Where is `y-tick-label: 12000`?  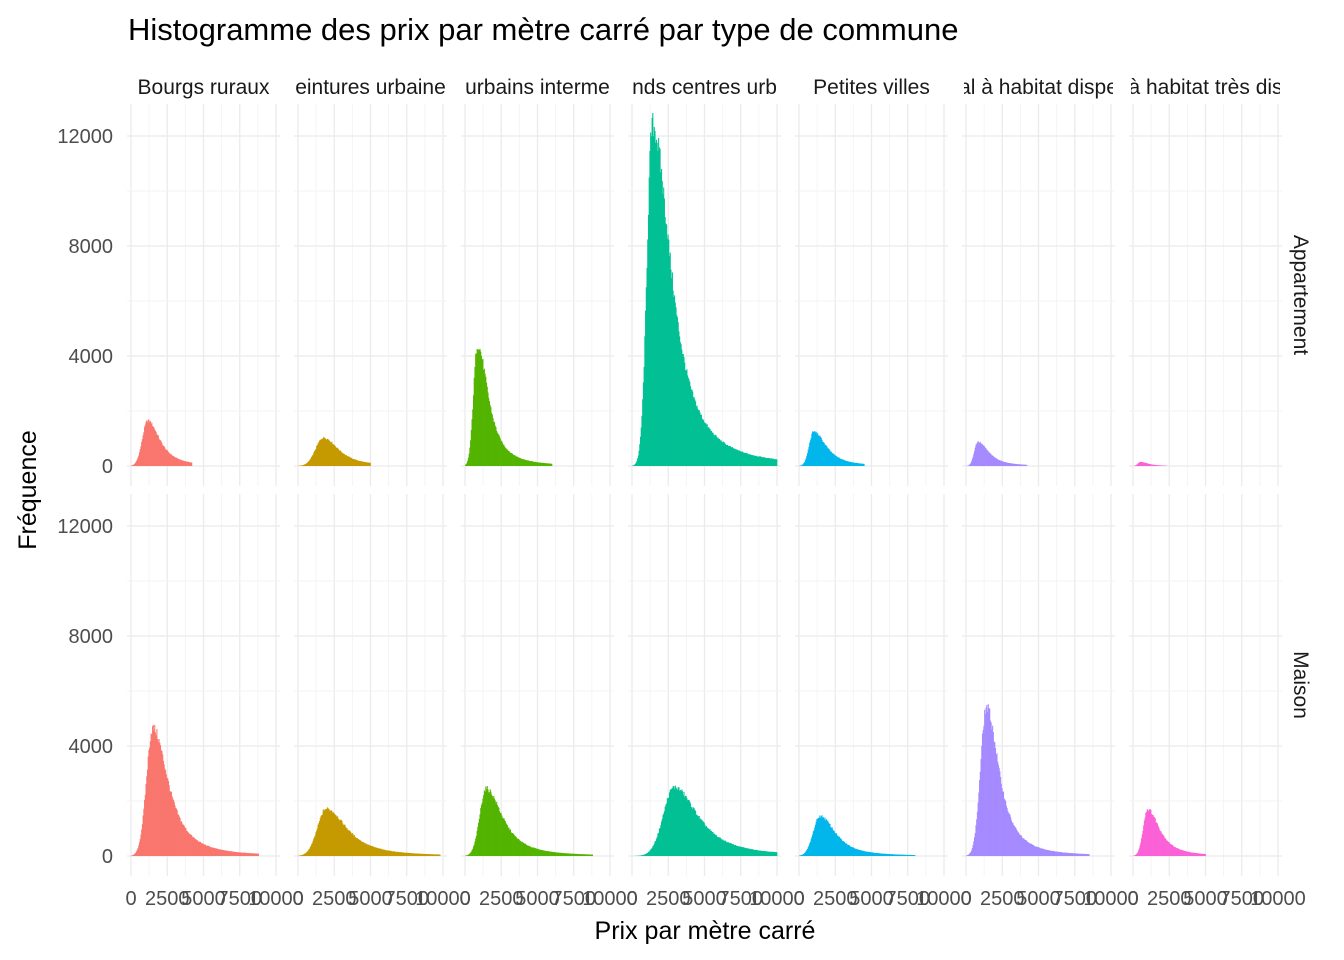 y-tick-label: 12000 is located at coordinates (85, 137).